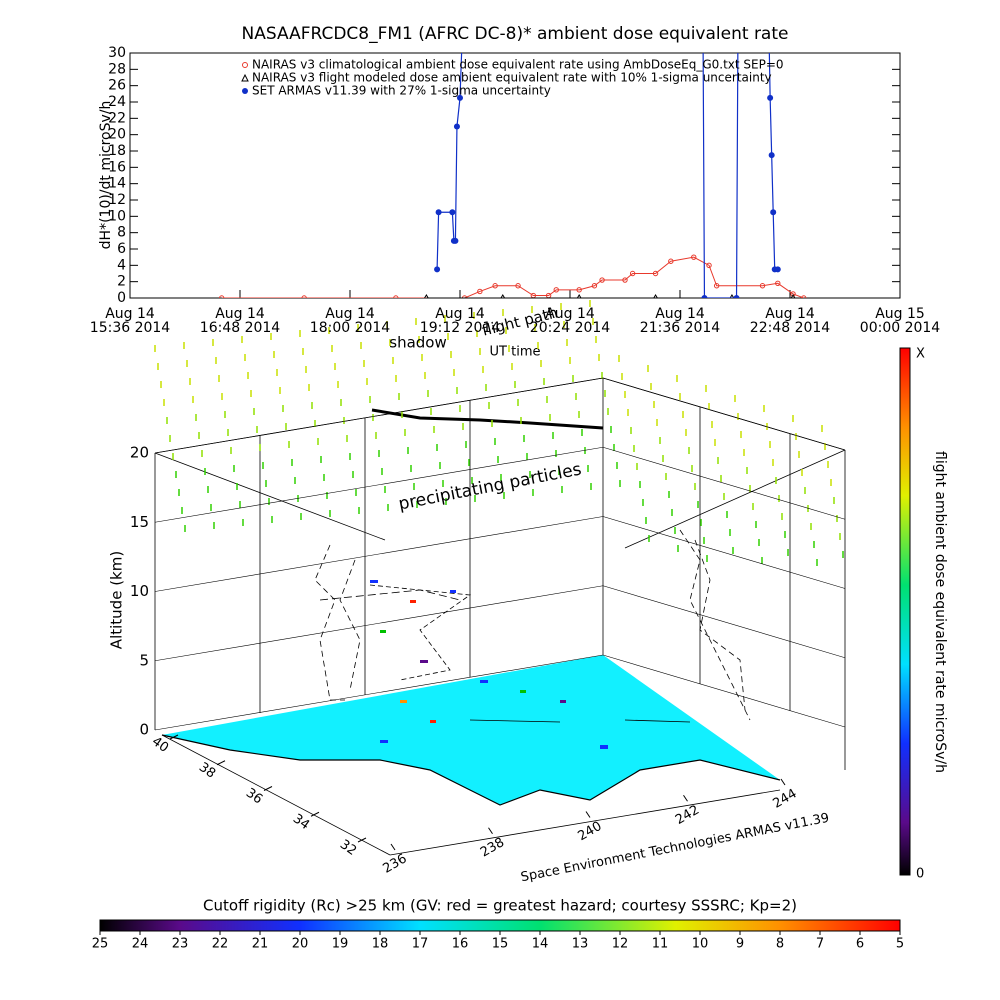 This screenshot has height=1000, width=1000. What do you see at coordinates (106, 175) in the screenshot?
I see `y-axis-label: dH*(10)/dt microSv/h` at bounding box center [106, 175].